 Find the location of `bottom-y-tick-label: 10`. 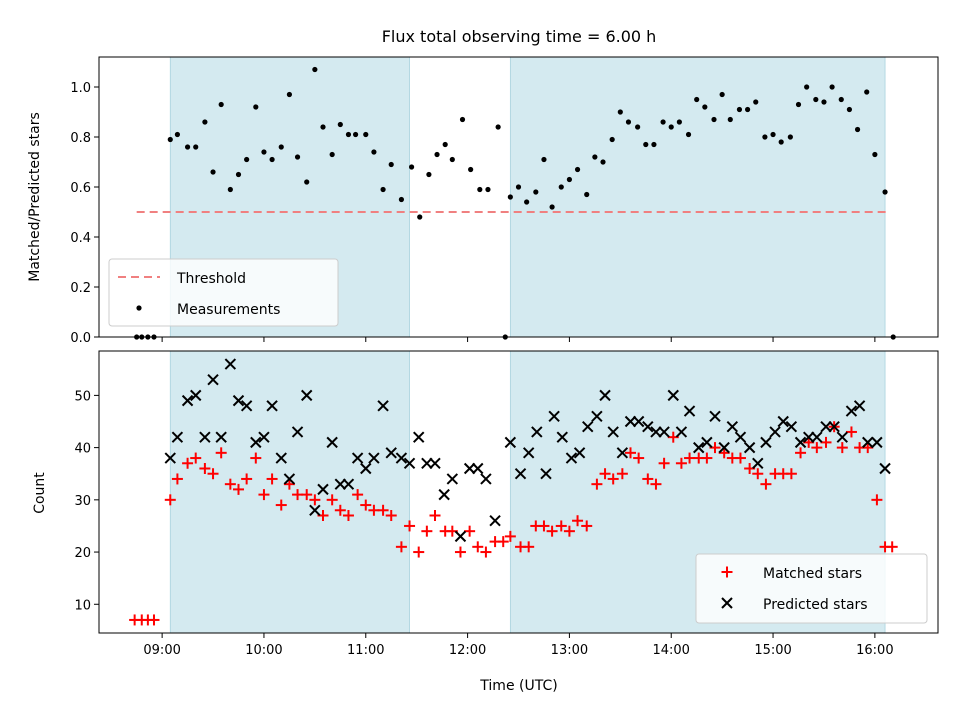

bottom-y-tick-label: 10 is located at coordinates (82, 605).